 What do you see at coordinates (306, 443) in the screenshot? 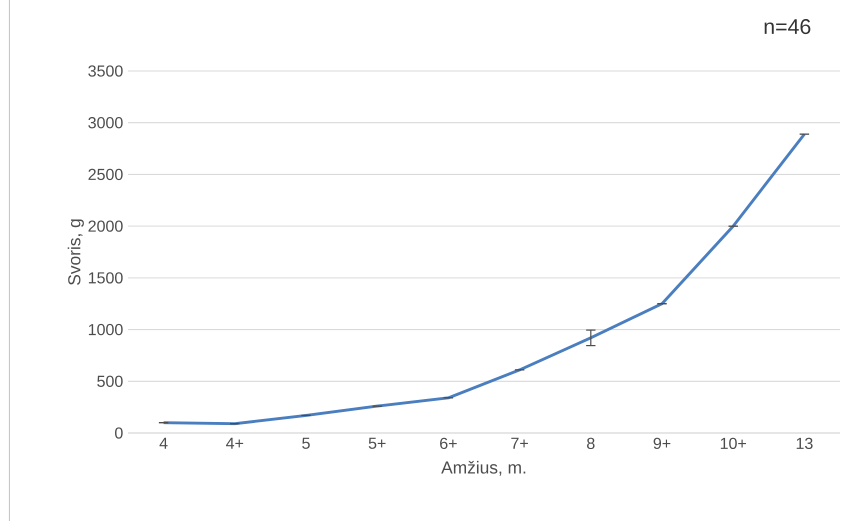
I see `x-tick-label: 5` at bounding box center [306, 443].